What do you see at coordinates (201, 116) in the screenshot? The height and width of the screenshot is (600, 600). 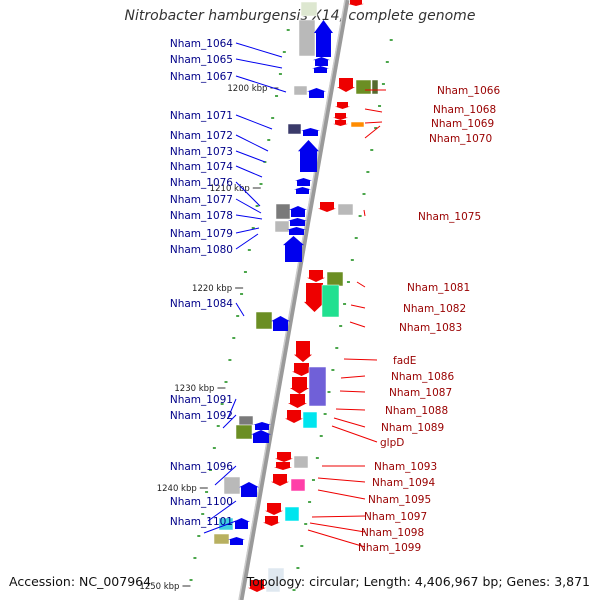 I see `gene-label-left: Nham_1071` at bounding box center [201, 116].